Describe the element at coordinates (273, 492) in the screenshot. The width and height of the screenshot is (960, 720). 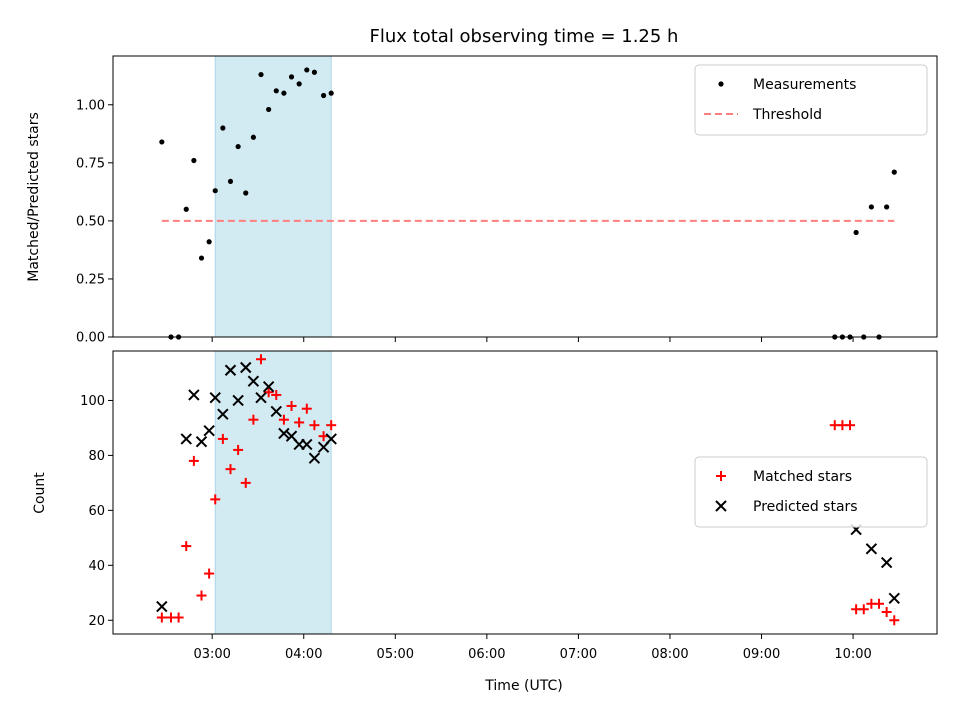
I see `bottom-highlight-span` at that location.